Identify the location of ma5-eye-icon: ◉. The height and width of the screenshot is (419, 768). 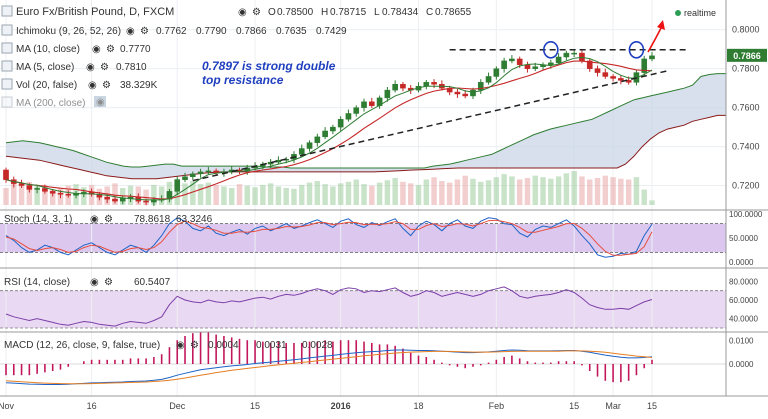
(90, 67).